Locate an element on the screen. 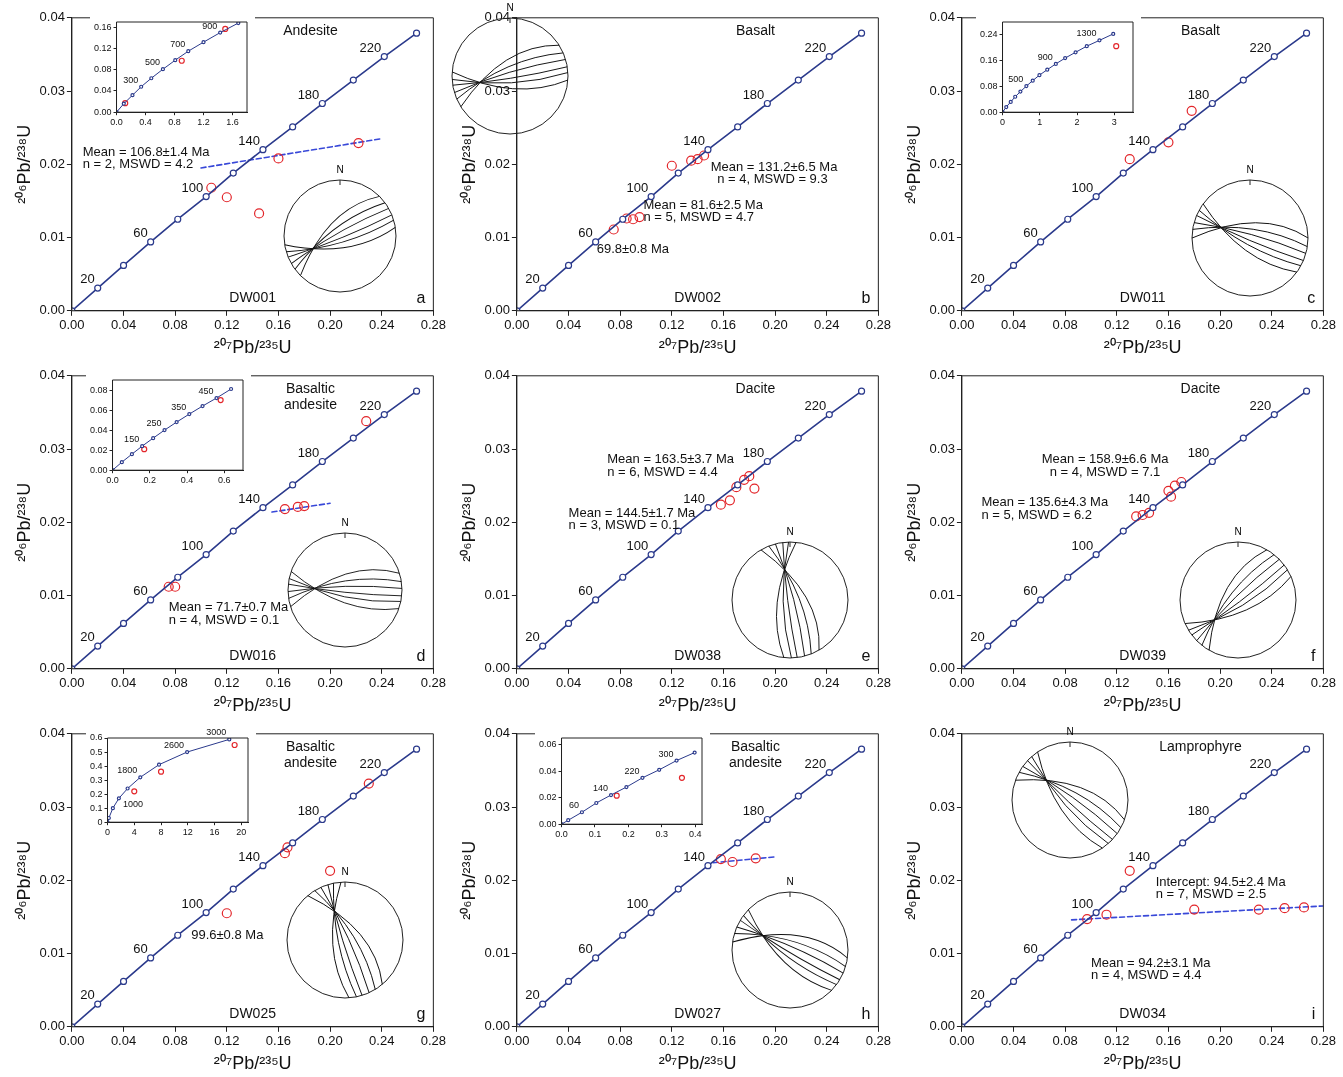 The height and width of the screenshot is (1077, 1343). x-tick-label: 1.2 is located at coordinates (203, 122).